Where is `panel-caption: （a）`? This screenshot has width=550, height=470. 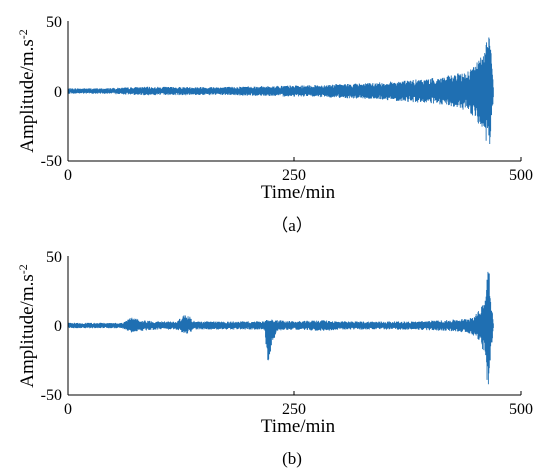 panel-caption: （a） is located at coordinates (292, 225).